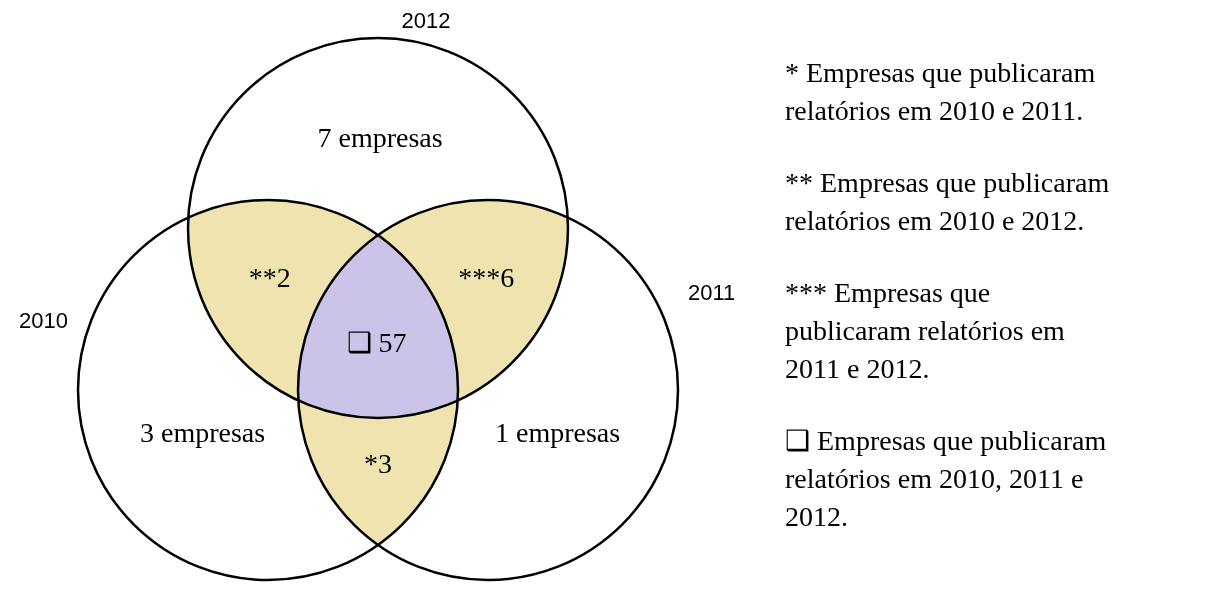  What do you see at coordinates (324, 138) in the screenshot?
I see `data-label: 7` at bounding box center [324, 138].